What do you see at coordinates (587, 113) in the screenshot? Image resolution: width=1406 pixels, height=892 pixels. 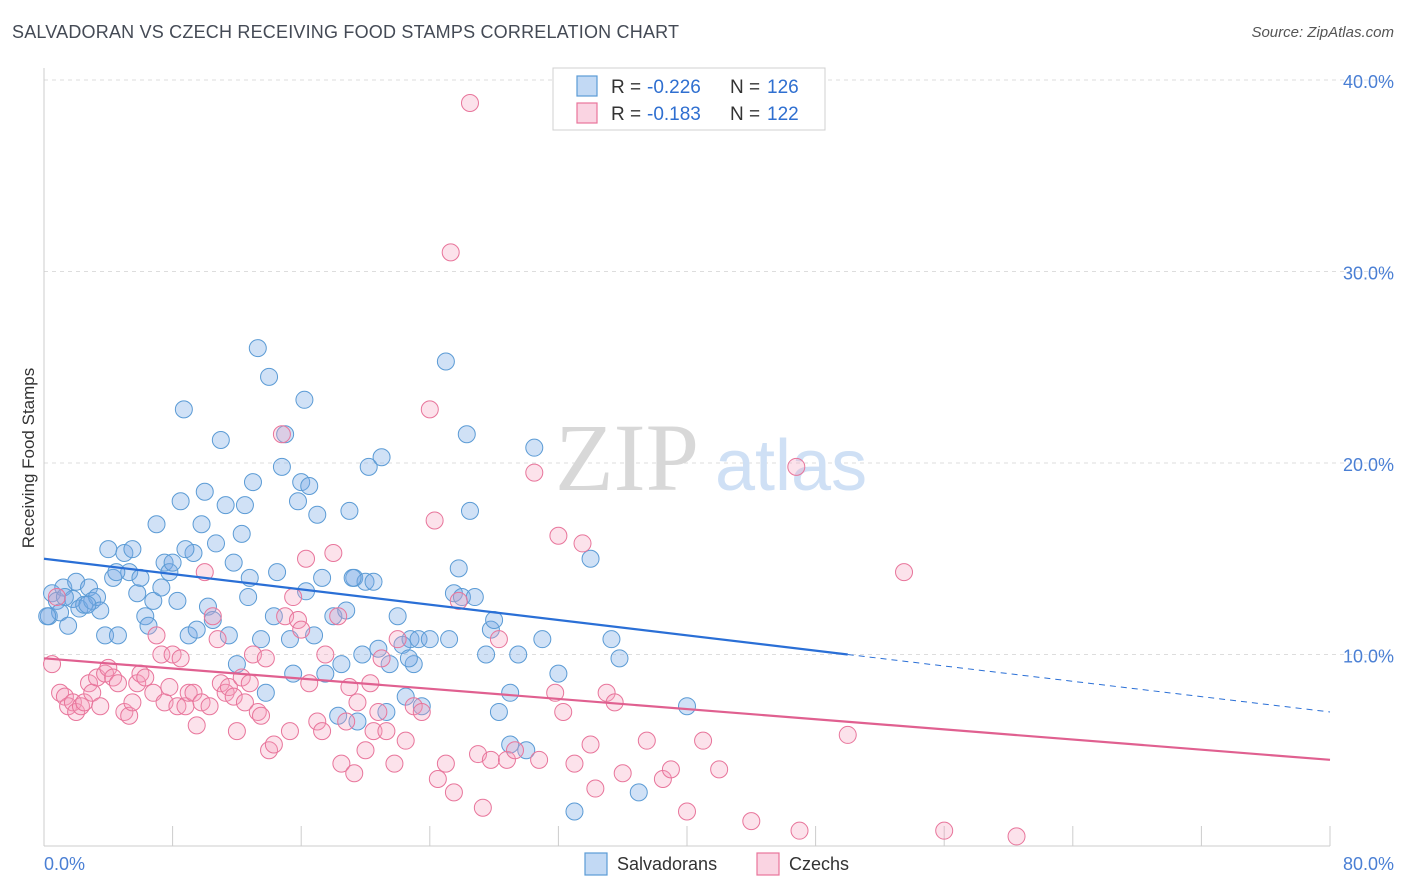 I see `legend-swatch-czechs` at bounding box center [587, 113].